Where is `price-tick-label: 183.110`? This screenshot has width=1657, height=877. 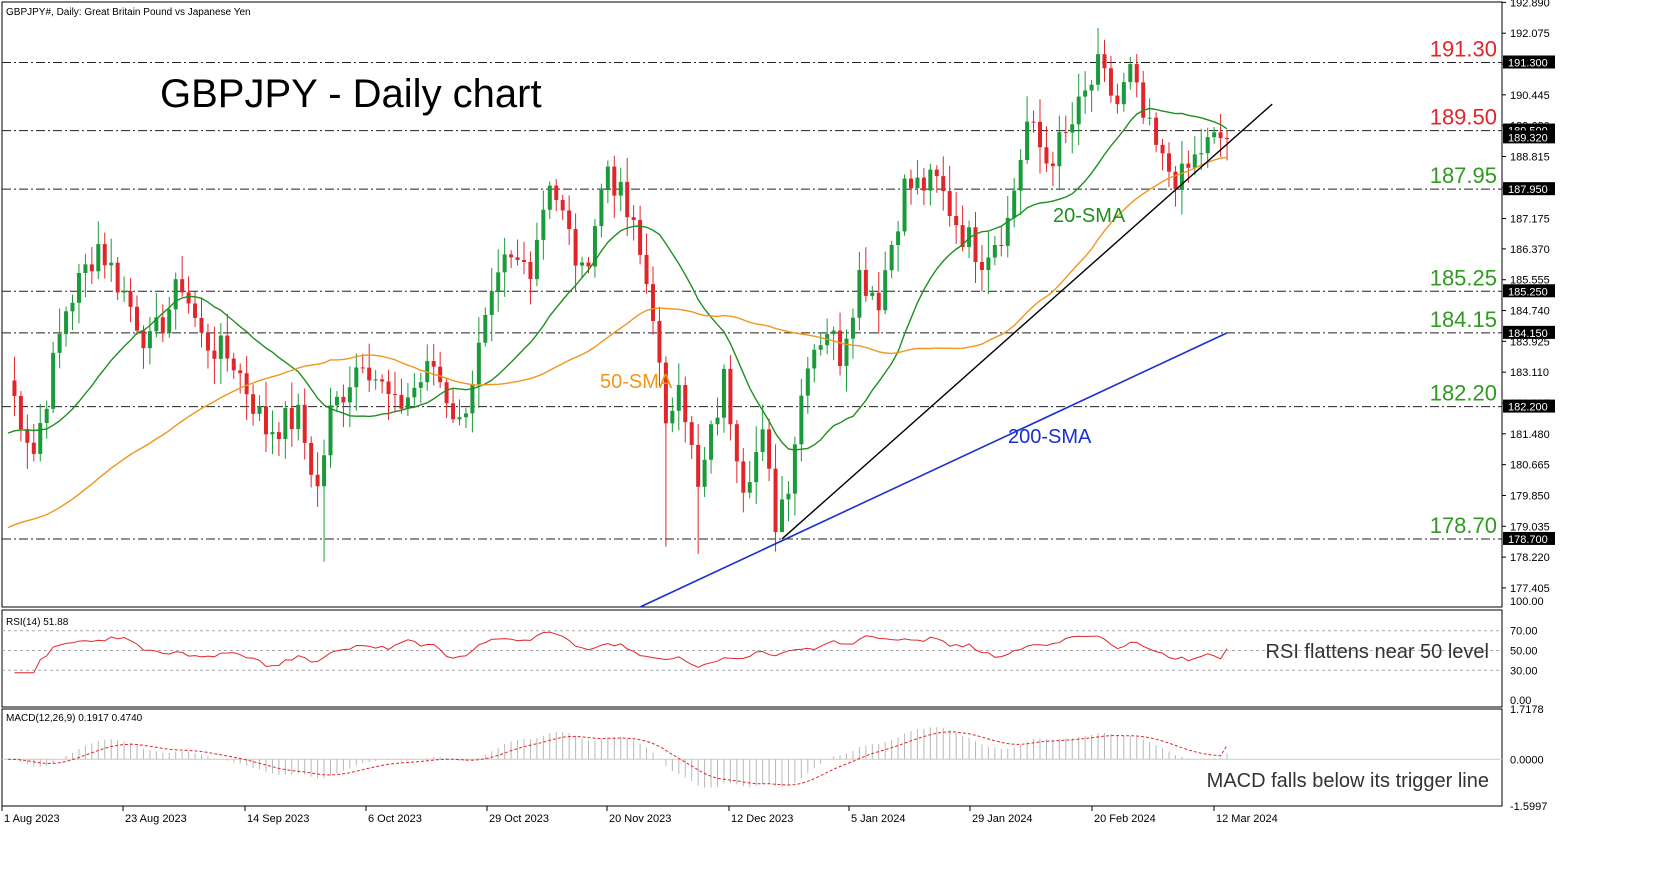 price-tick-label: 183.110 is located at coordinates (1529, 373).